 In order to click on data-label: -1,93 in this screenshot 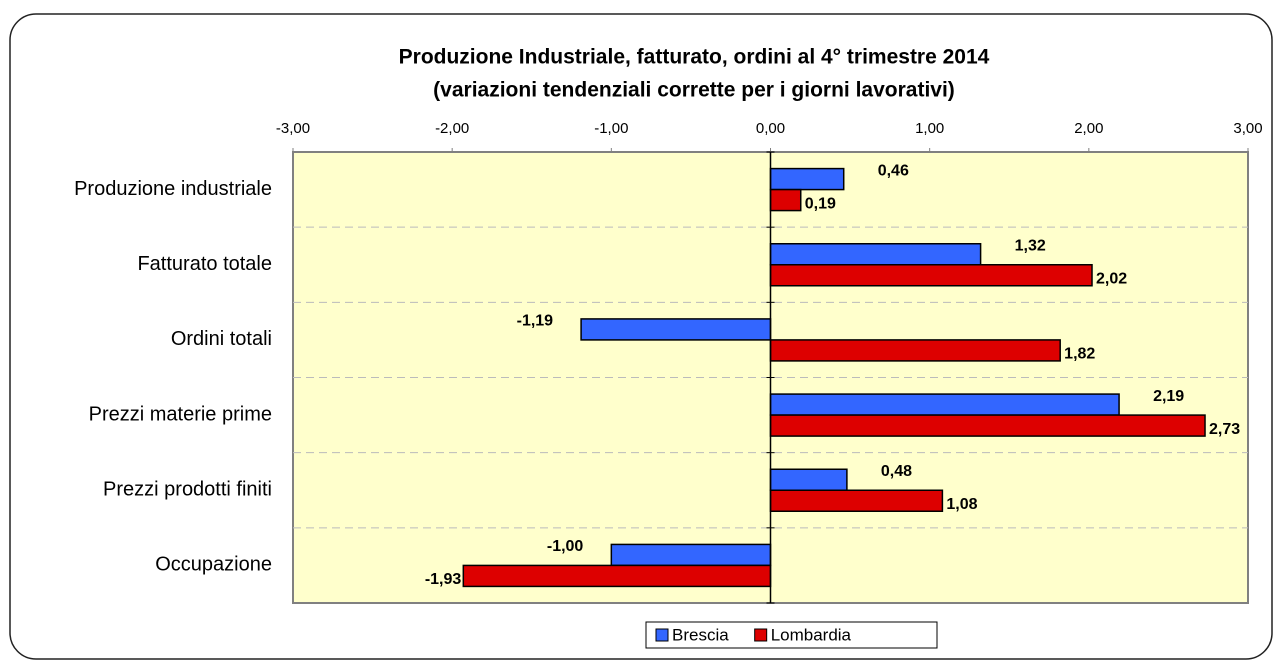, I will do `click(443, 579)`.